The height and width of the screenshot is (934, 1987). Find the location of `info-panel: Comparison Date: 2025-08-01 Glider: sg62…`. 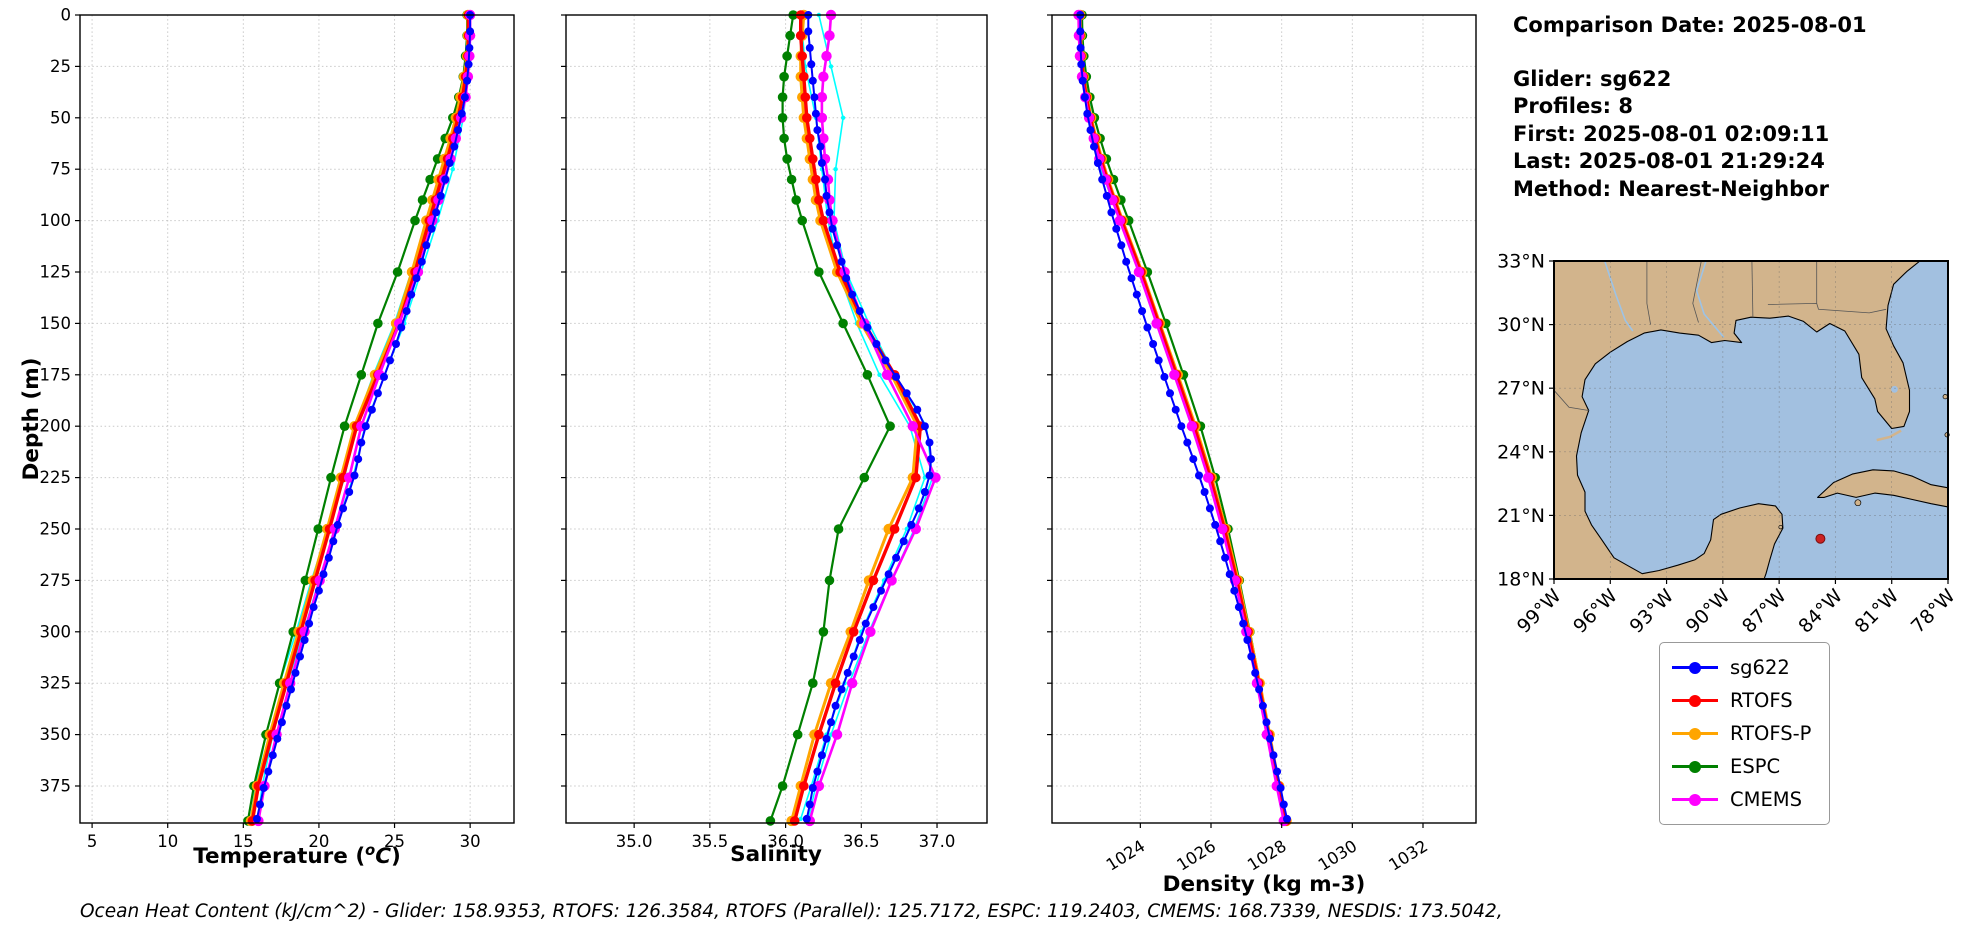

info-panel: Comparison Date: 2025-08-01 Glider: sg62… is located at coordinates (1690, 107).